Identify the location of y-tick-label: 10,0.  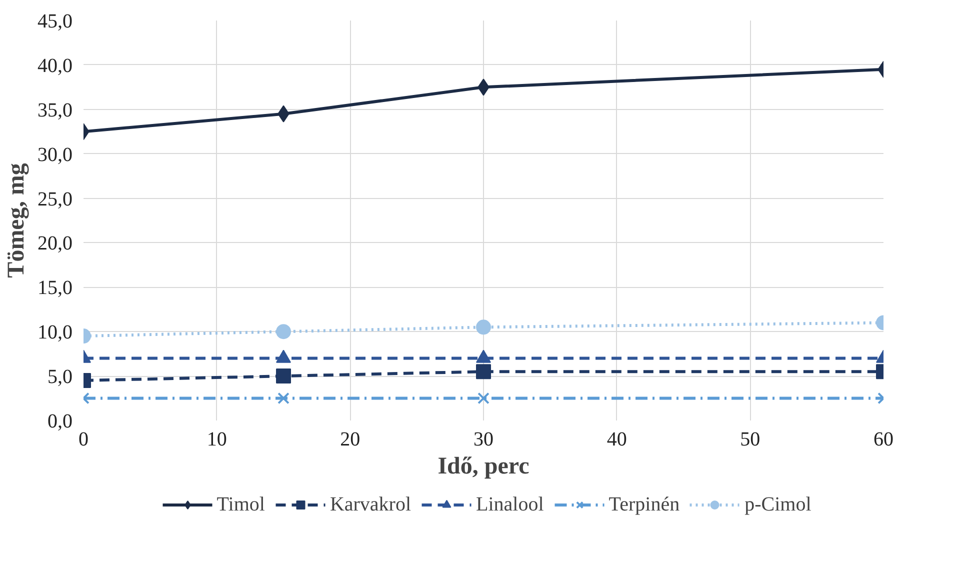
(55, 333).